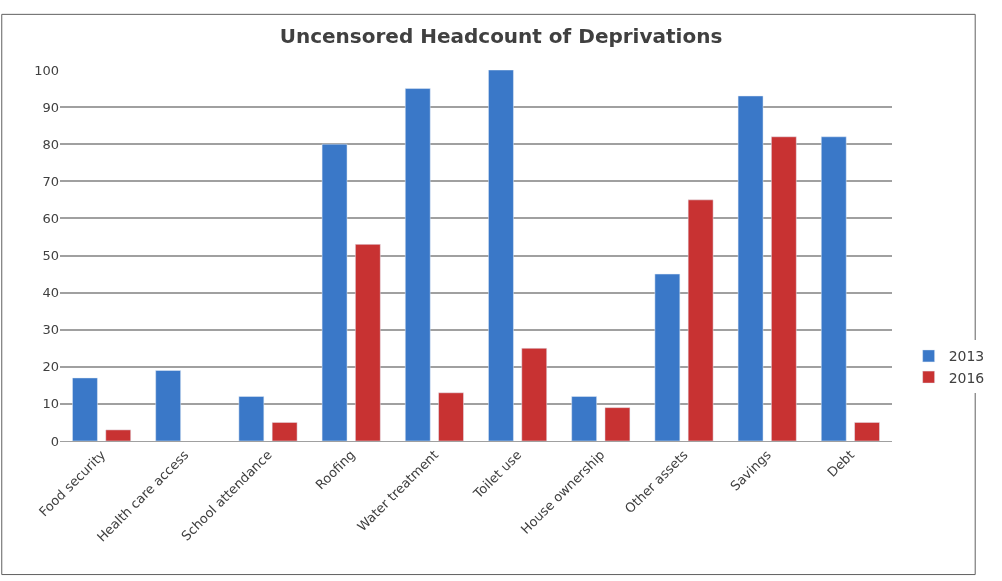  What do you see at coordinates (501, 36) in the screenshot?
I see `chart-title: Uncensored Headcount of Deprivations` at bounding box center [501, 36].